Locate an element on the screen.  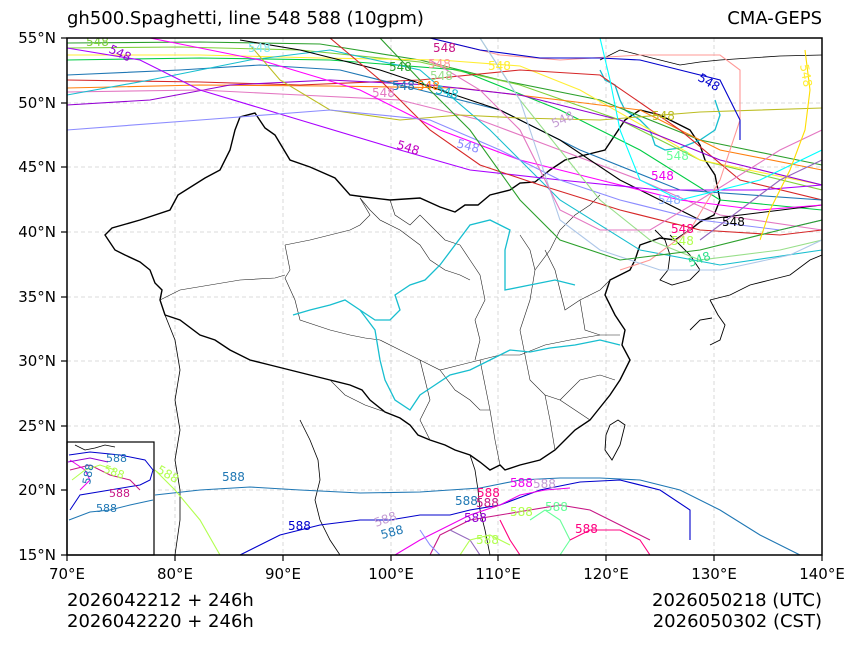
y-tick-40n: 40°N is located at coordinates (37, 232).